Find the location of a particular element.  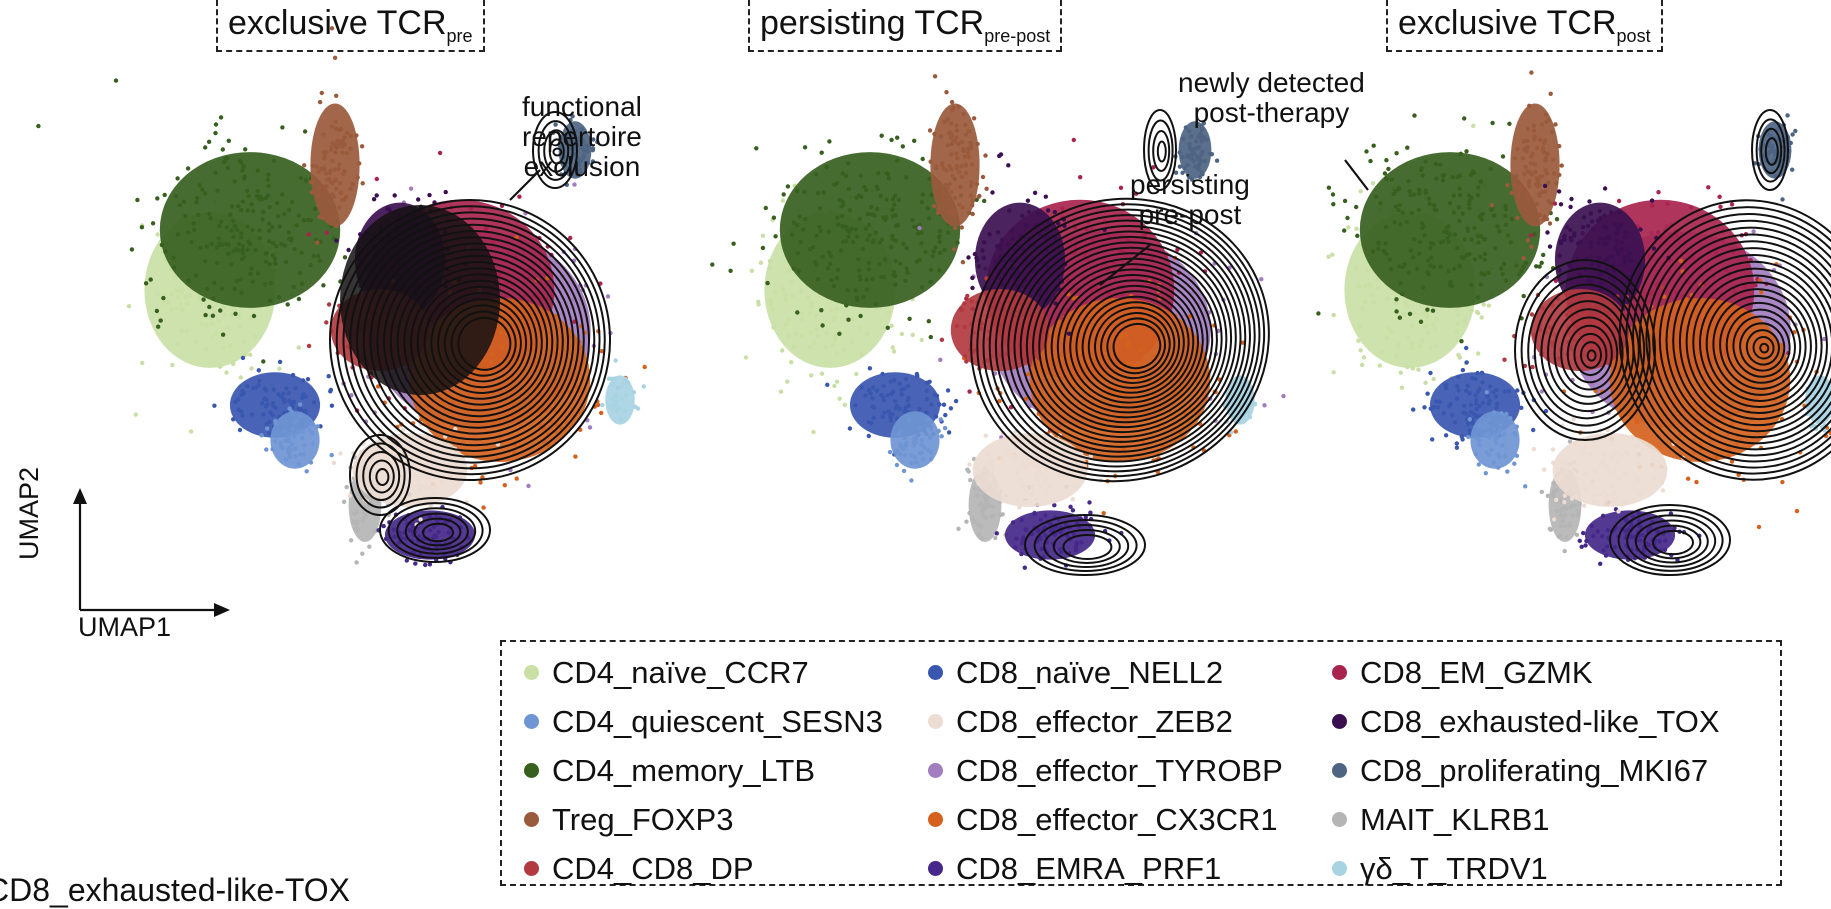

legend-item: CD8_naïve_NELL2 is located at coordinates (1105, 672).